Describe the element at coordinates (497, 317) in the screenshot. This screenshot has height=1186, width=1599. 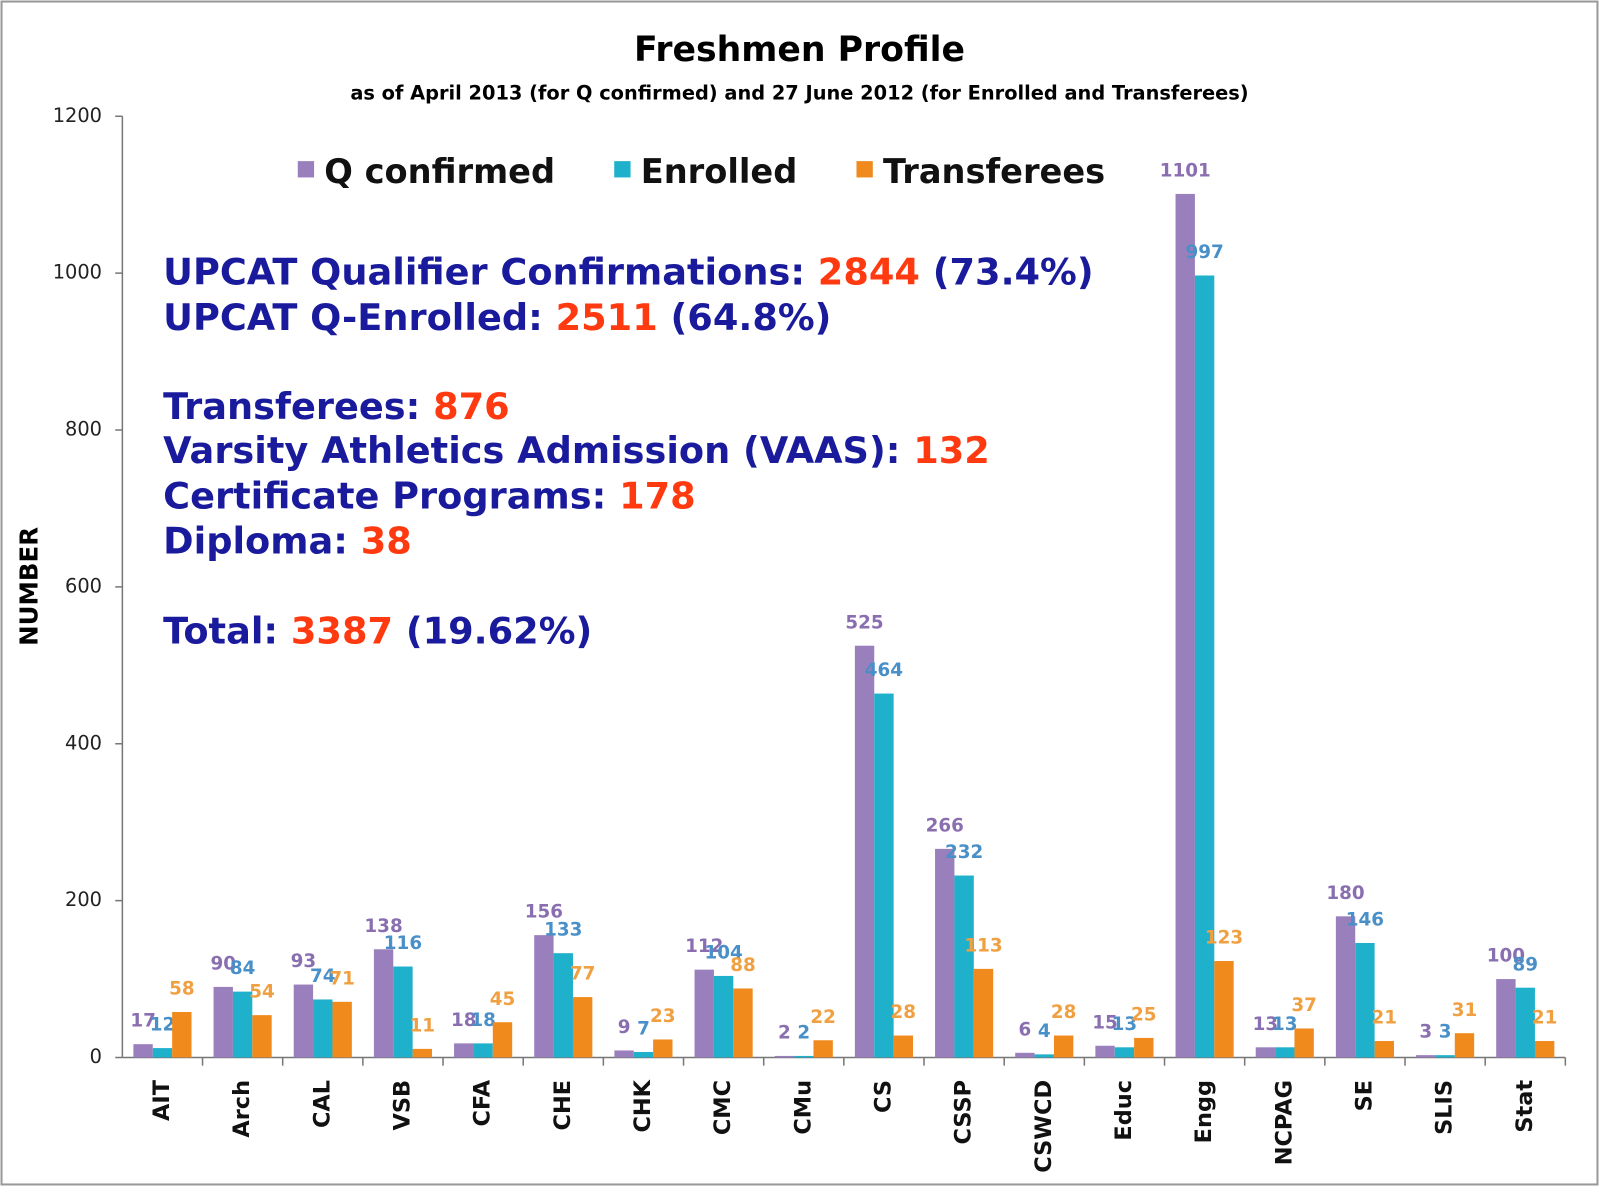
I see `annotation: UPCAT Q-Enrolled: 2511 (64.8%)` at that location.